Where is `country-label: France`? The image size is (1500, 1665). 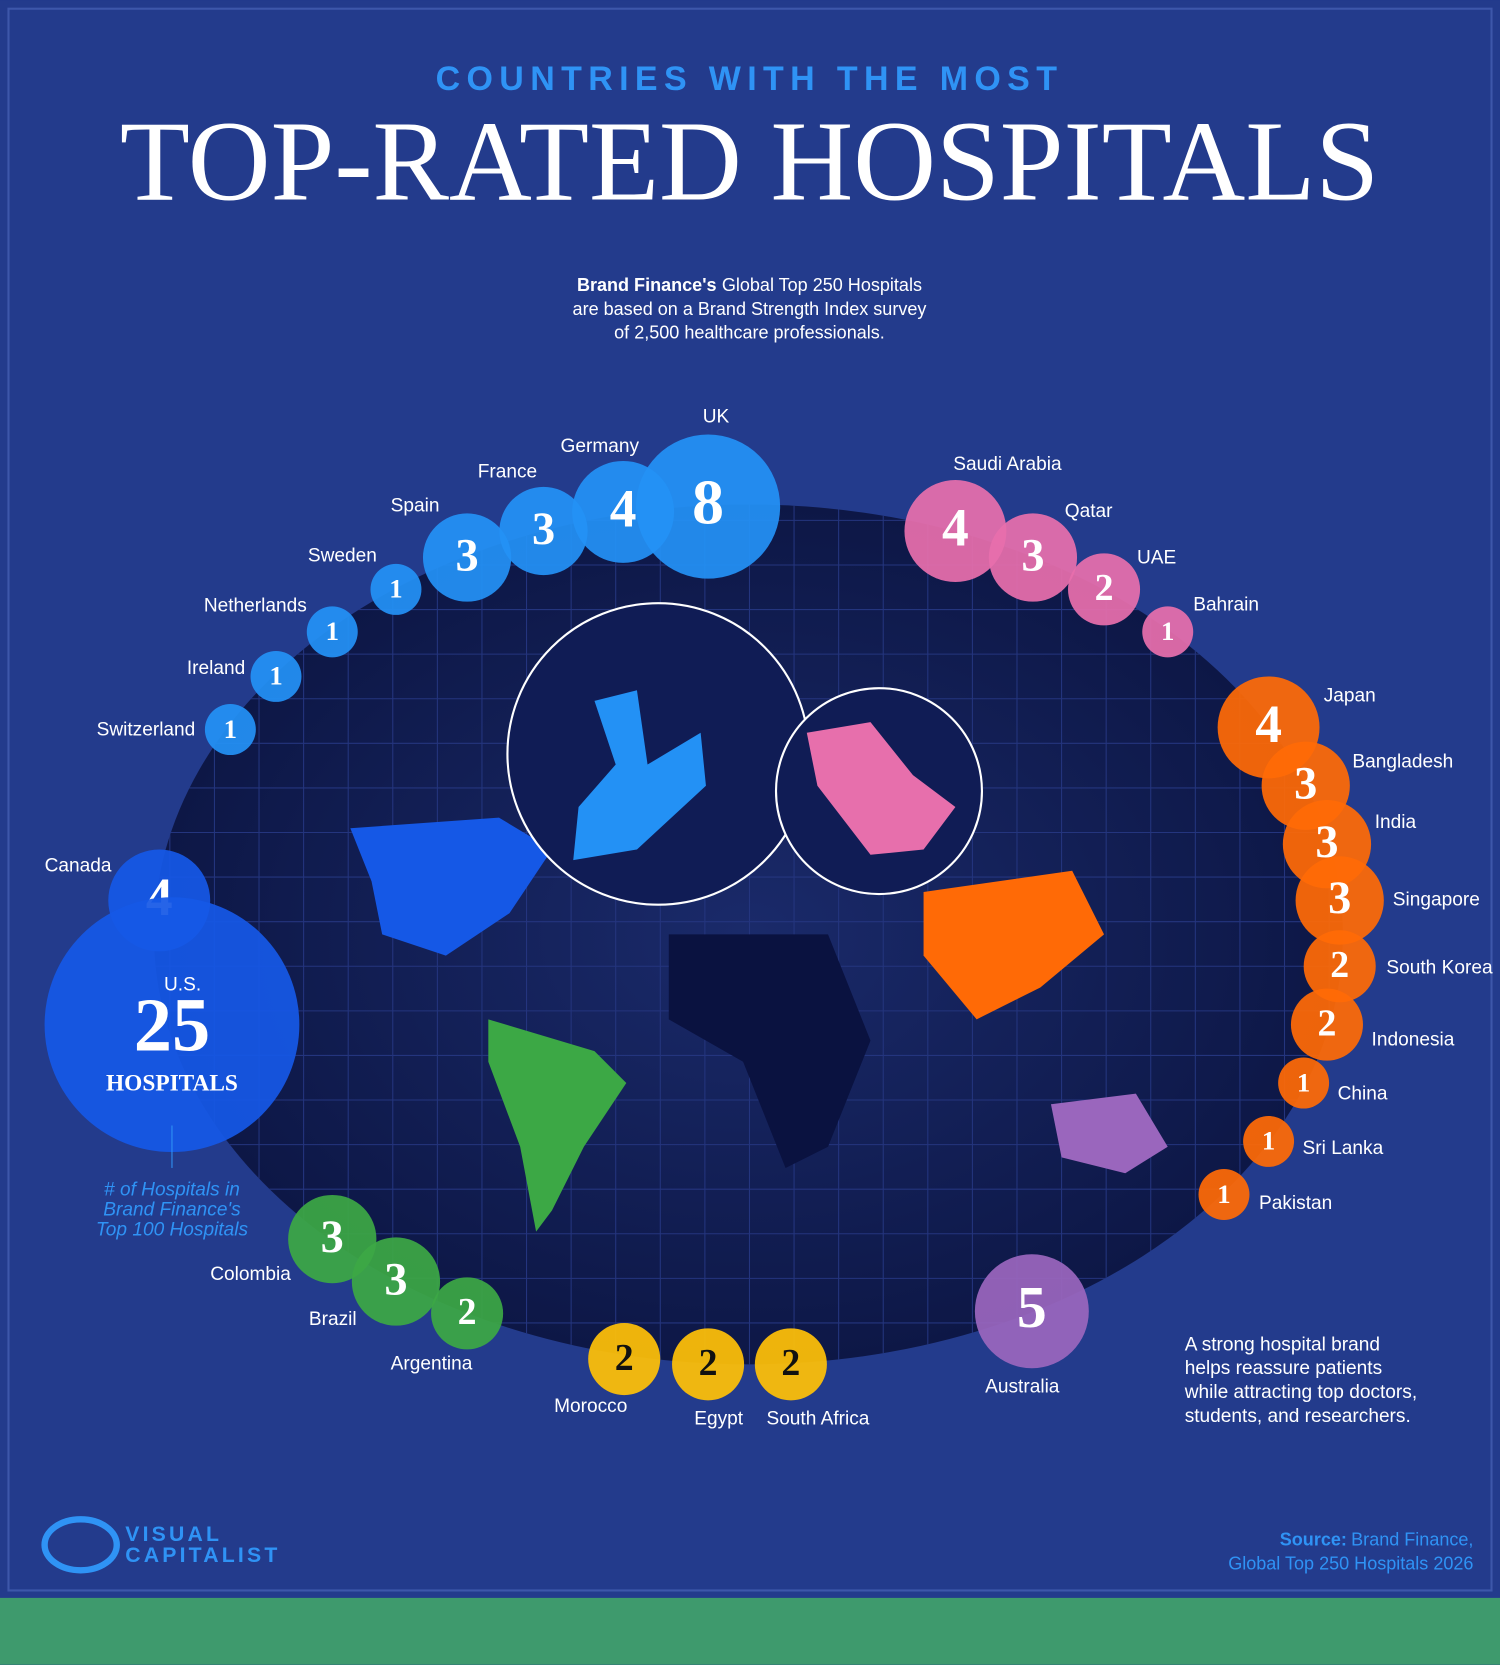
country-label: France is located at coordinates (507, 472).